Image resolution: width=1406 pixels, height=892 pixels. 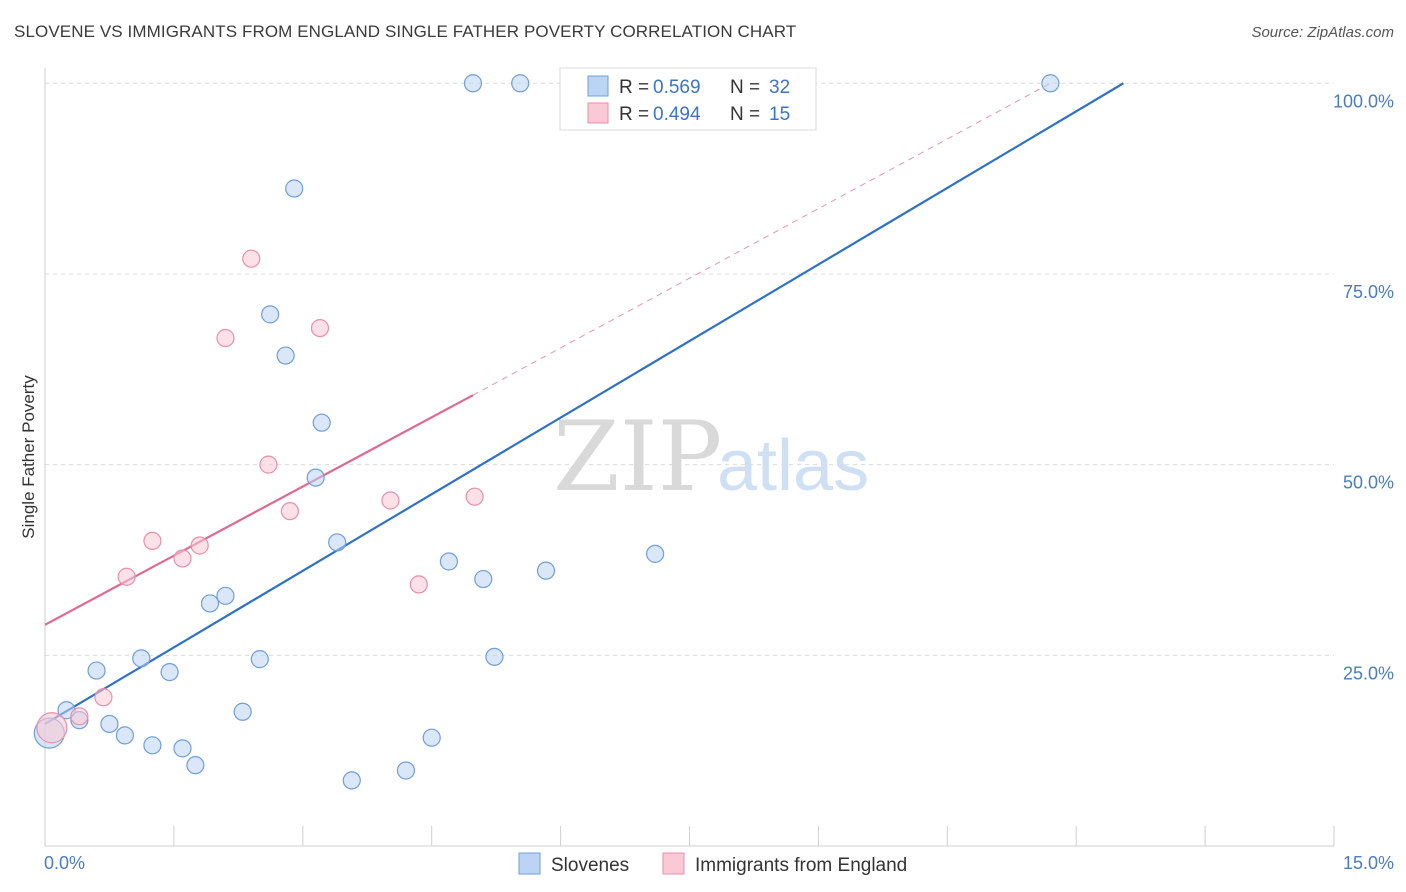 I want to click on bottom-legend: Slovenes Immigrants from England, so click(x=712, y=864).